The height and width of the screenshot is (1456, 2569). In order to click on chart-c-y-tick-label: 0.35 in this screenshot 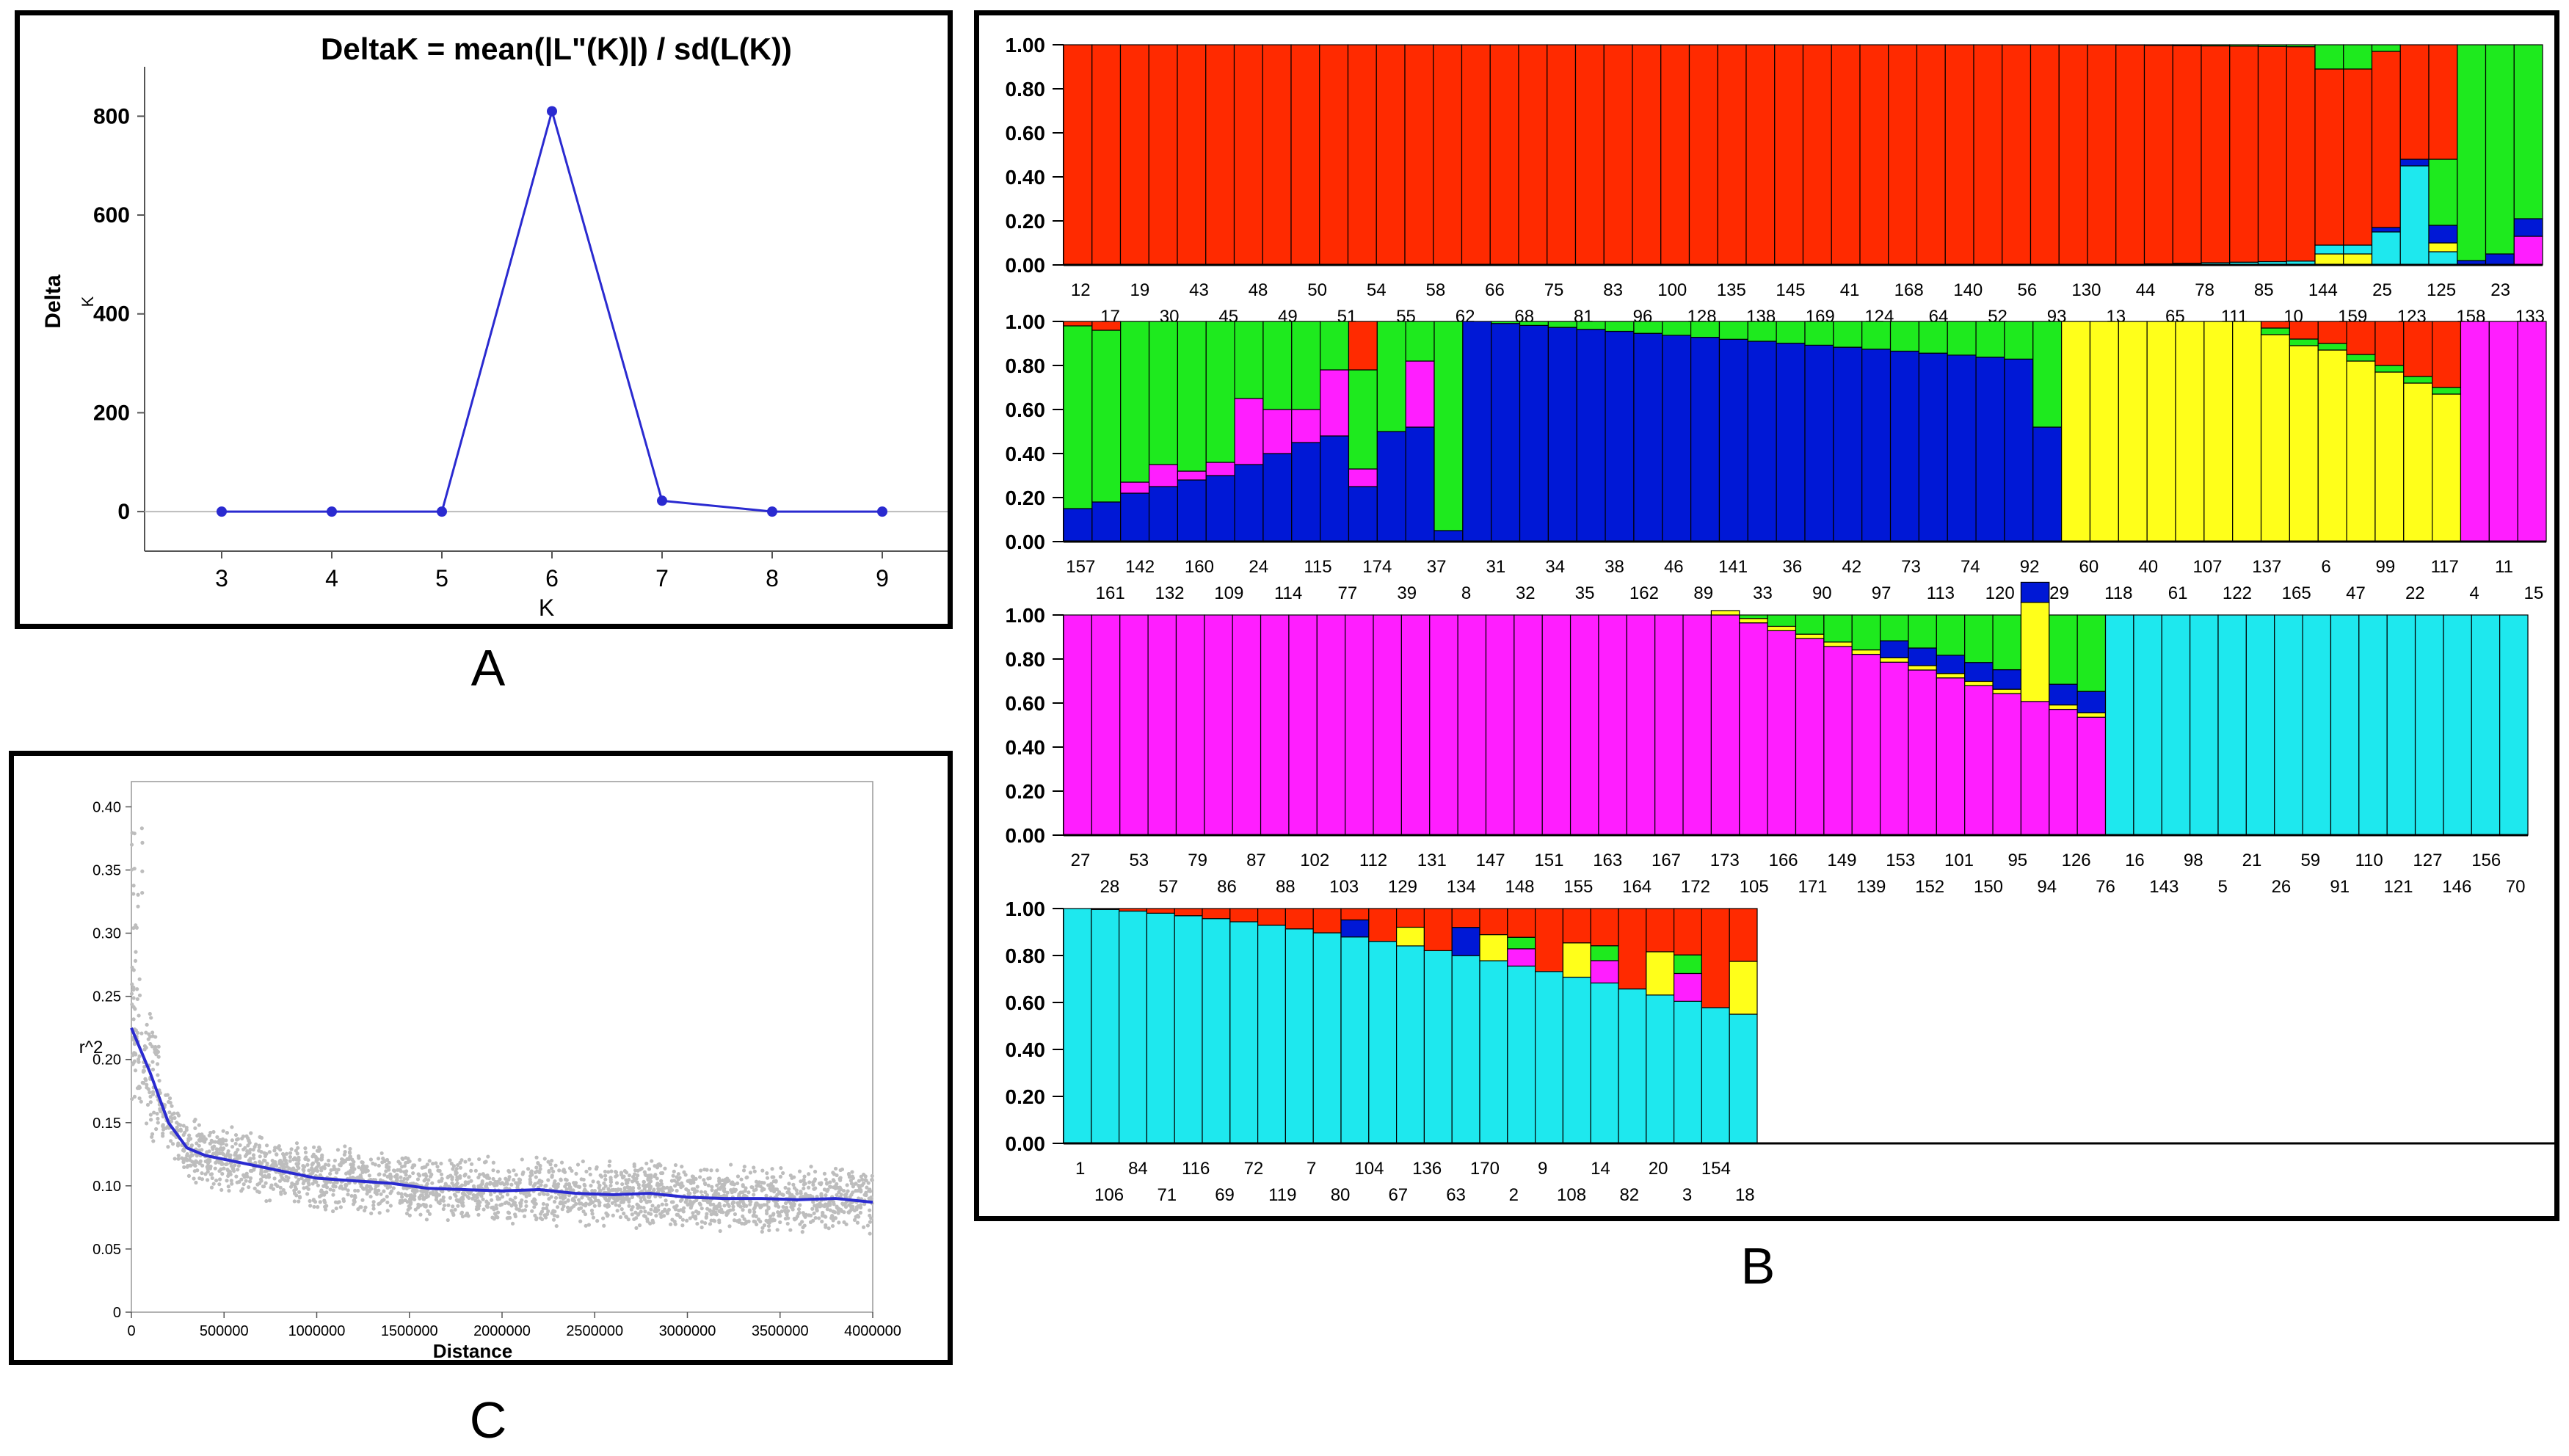, I will do `click(106, 871)`.